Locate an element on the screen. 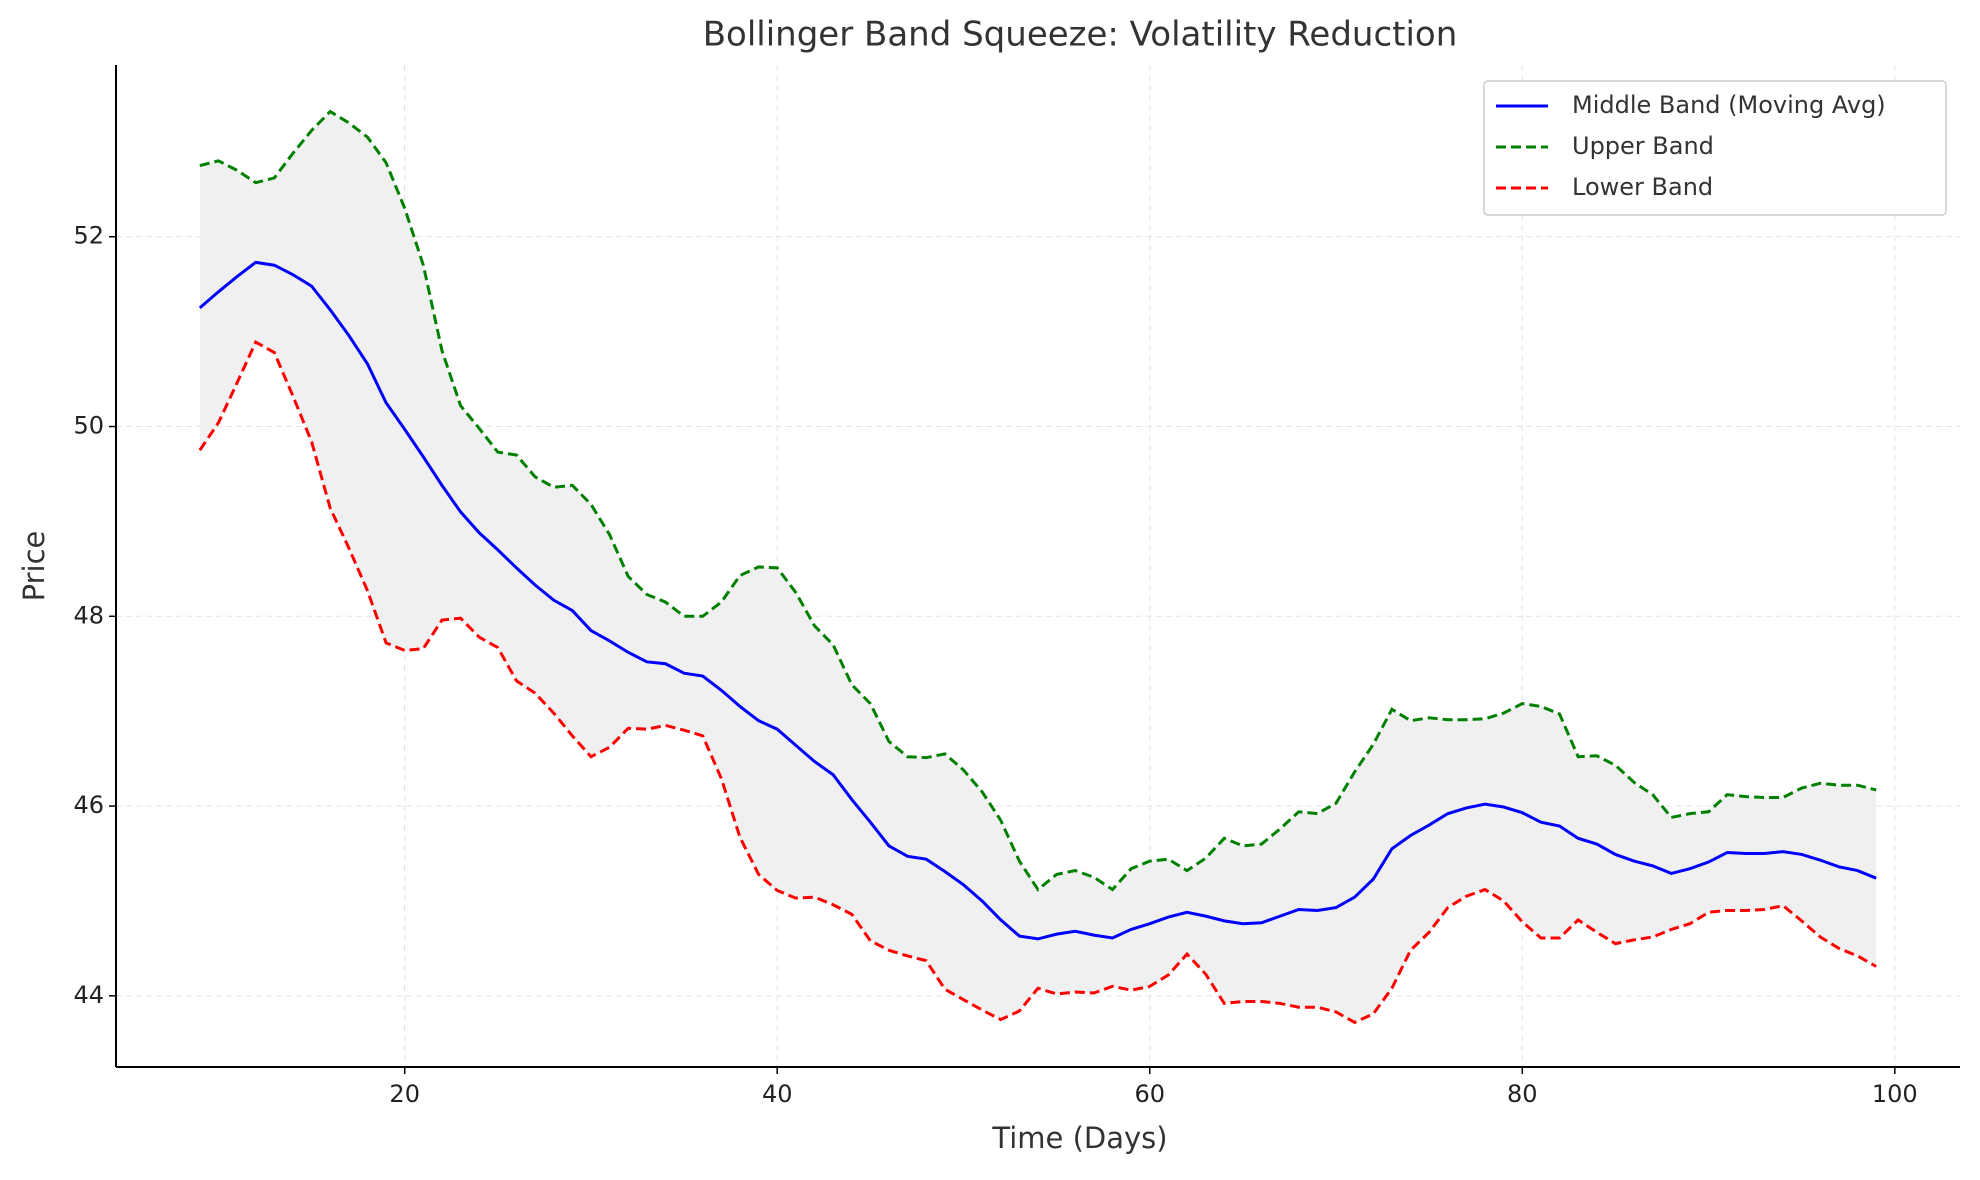 The height and width of the screenshot is (1180, 1980). y-tick-label: 44 is located at coordinates (88, 995).